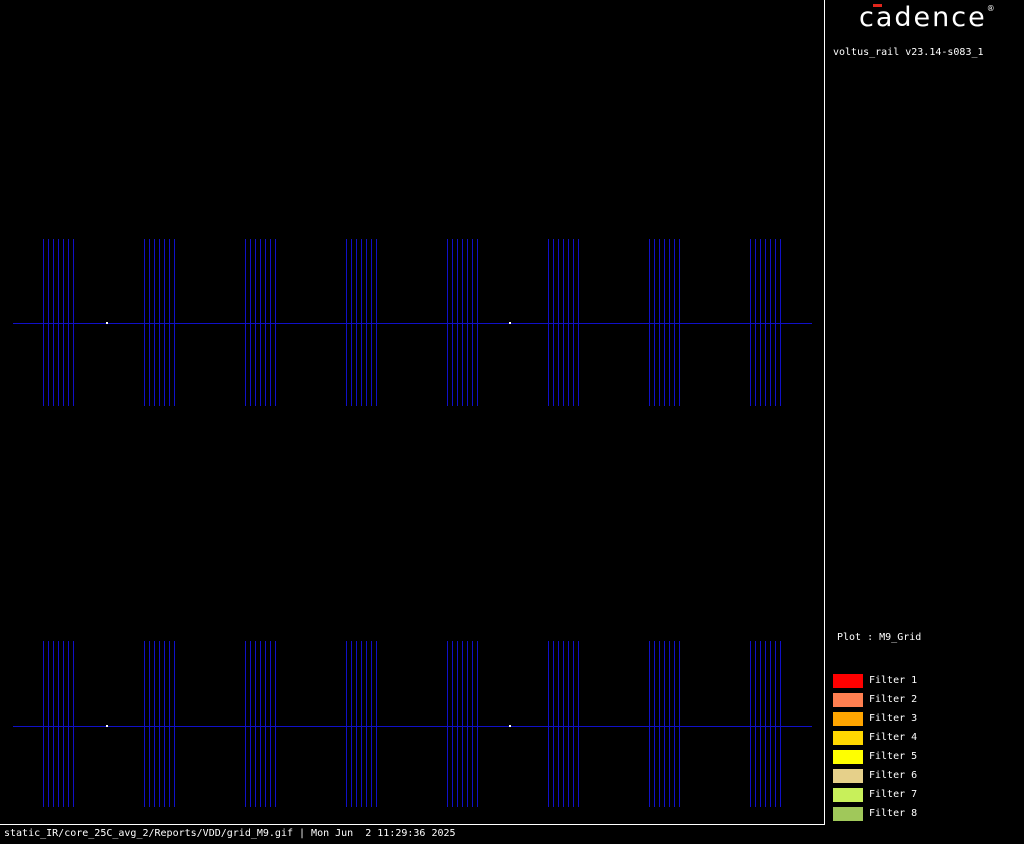  What do you see at coordinates (923, 813) in the screenshot?
I see `legend-item: Filter 8` at bounding box center [923, 813].